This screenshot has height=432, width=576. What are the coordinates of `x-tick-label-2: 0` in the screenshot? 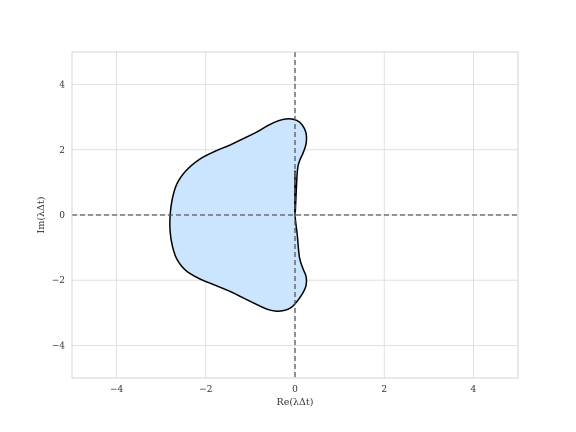 It's located at (295, 390).